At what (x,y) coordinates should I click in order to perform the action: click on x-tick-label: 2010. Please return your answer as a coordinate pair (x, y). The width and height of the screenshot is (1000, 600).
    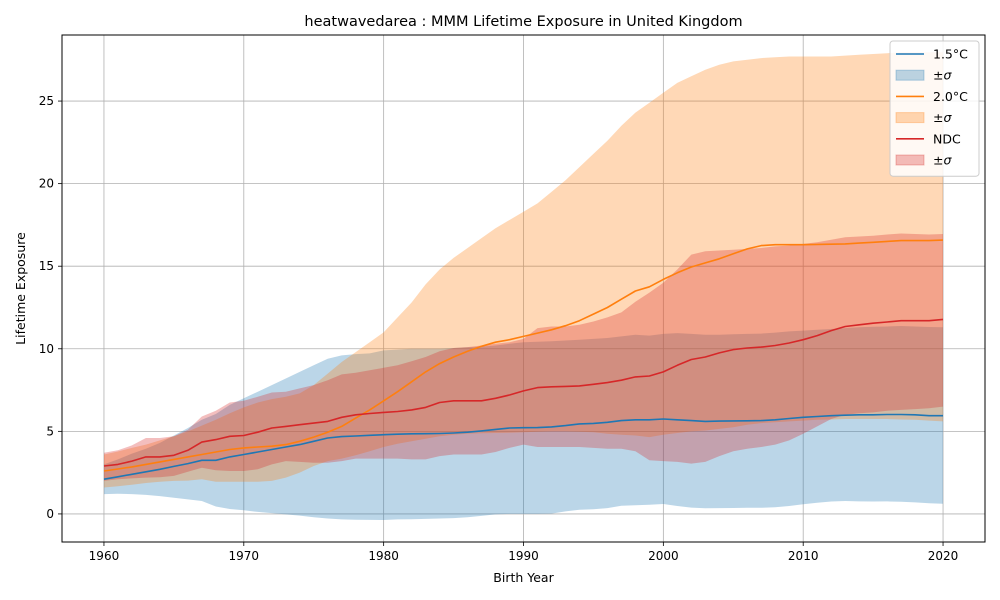
    Looking at the image, I should click on (803, 556).